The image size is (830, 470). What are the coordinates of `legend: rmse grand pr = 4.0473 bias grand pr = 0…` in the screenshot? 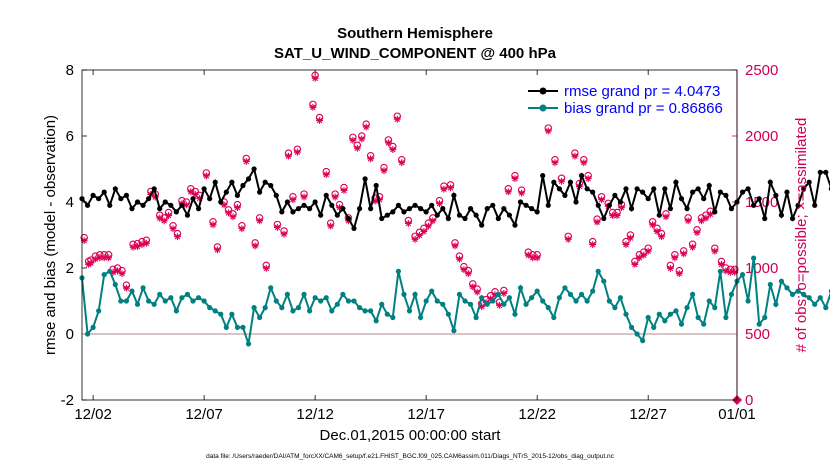 It's located at (629, 99).